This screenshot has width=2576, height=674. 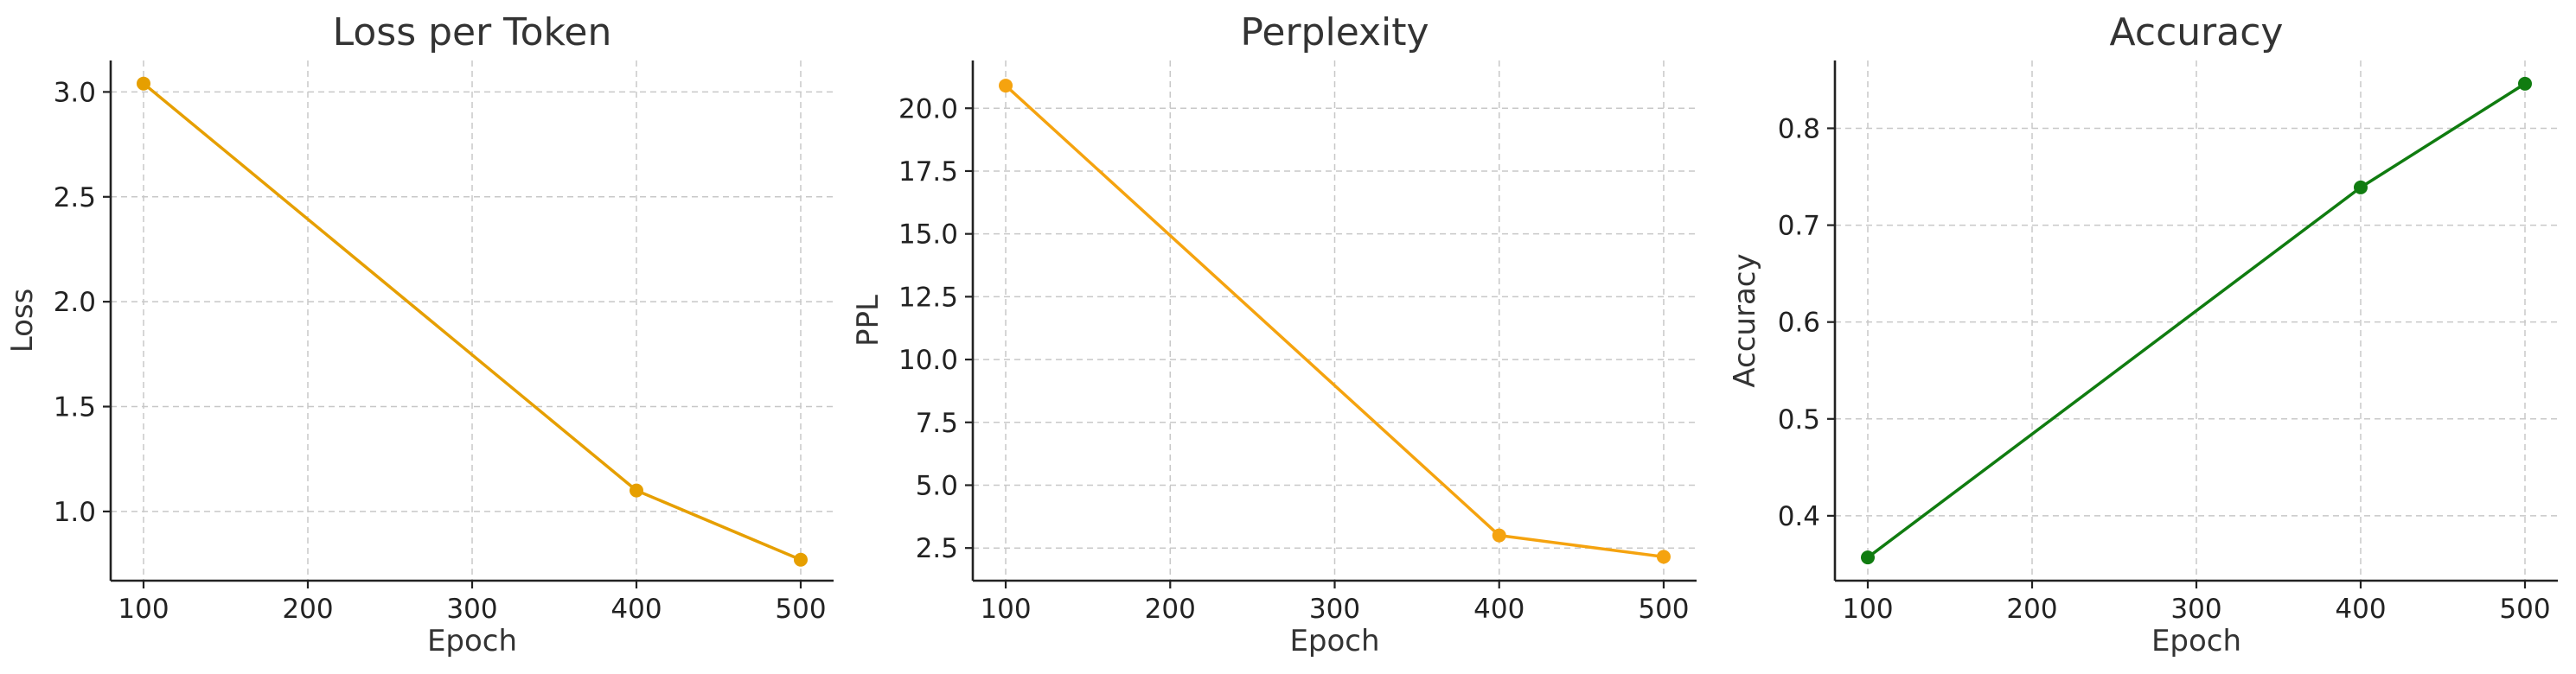 I want to click on y-tick-label: 0.7, so click(x=1799, y=226).